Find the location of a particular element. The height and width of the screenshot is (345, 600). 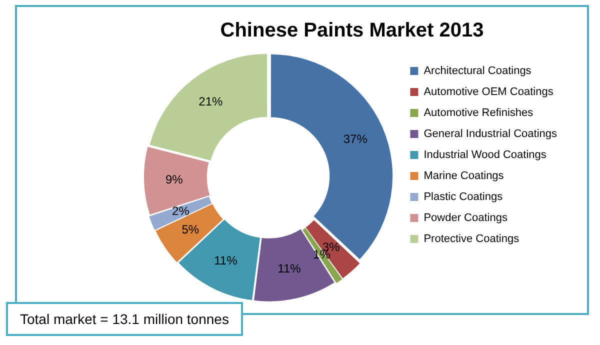

chart-title: Chinese Paints Market 2013 is located at coordinates (352, 31).